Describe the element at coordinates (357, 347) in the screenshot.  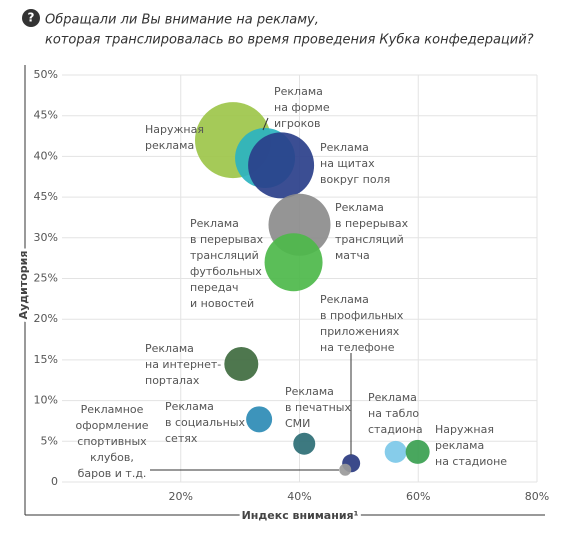
I see `bubble-label: на телефоне` at that location.